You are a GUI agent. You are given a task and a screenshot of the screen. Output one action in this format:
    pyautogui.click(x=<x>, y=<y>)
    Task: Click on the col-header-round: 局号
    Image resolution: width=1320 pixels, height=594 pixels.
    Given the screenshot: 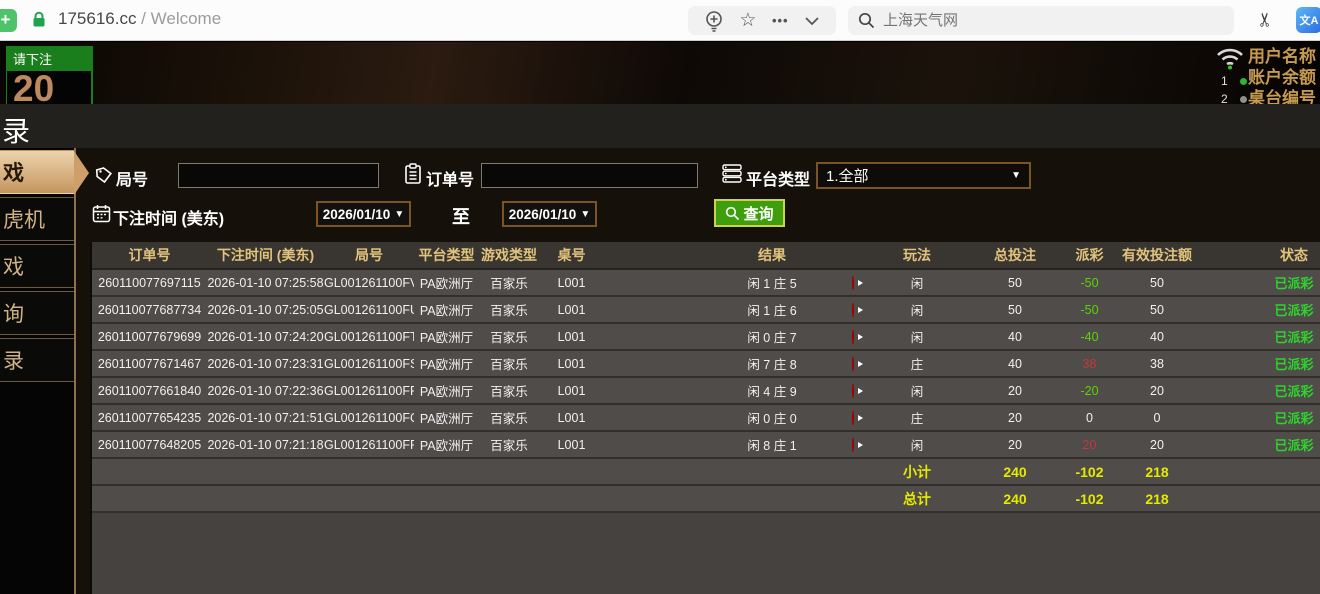 What is the action you would take?
    pyautogui.click(x=369, y=255)
    